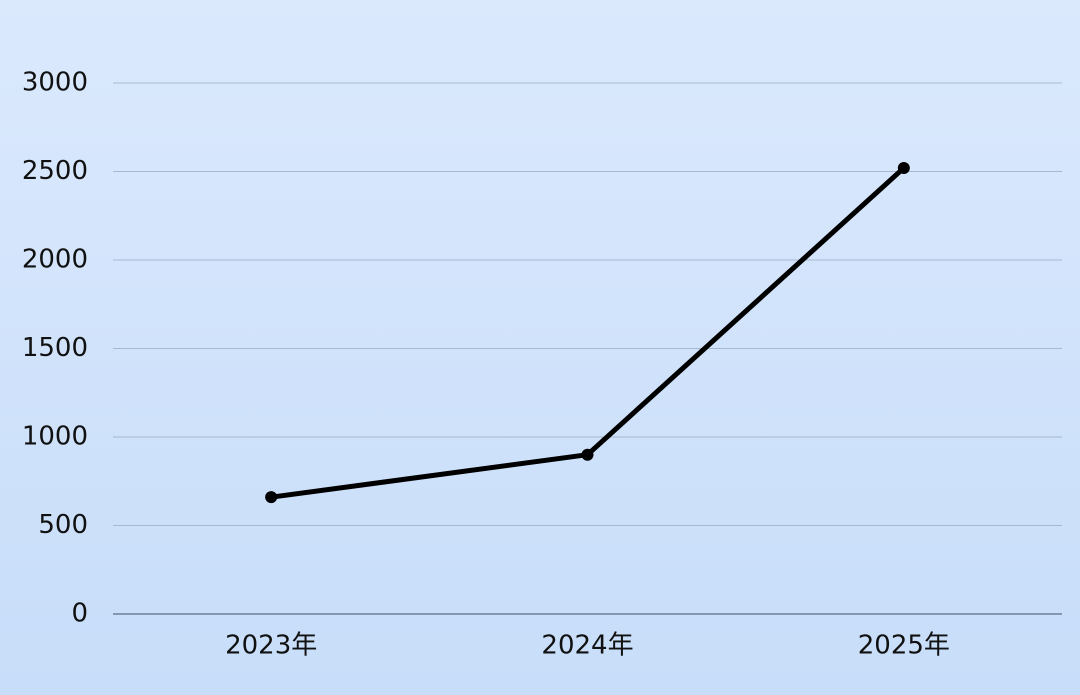 The image size is (1080, 695). I want to click on x-tick-label: 2023年, so click(271, 646).